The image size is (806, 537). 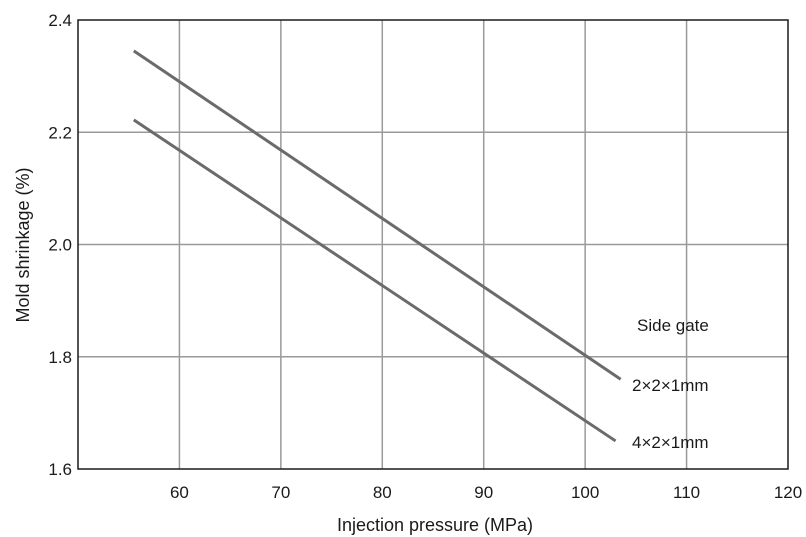 I want to click on y-tick-label: 1.6, so click(x=60, y=469).